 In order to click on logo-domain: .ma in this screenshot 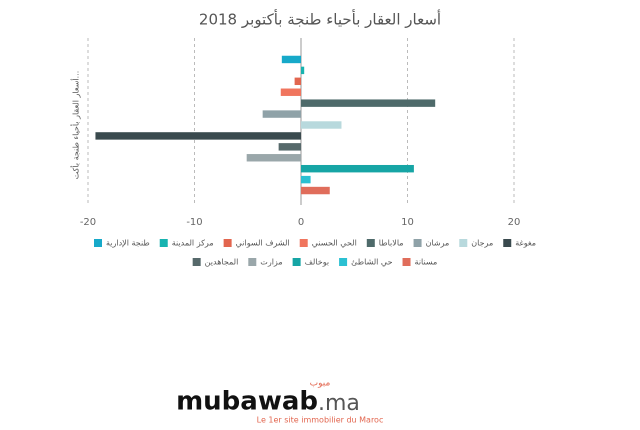, I will do `click(339, 403)`.